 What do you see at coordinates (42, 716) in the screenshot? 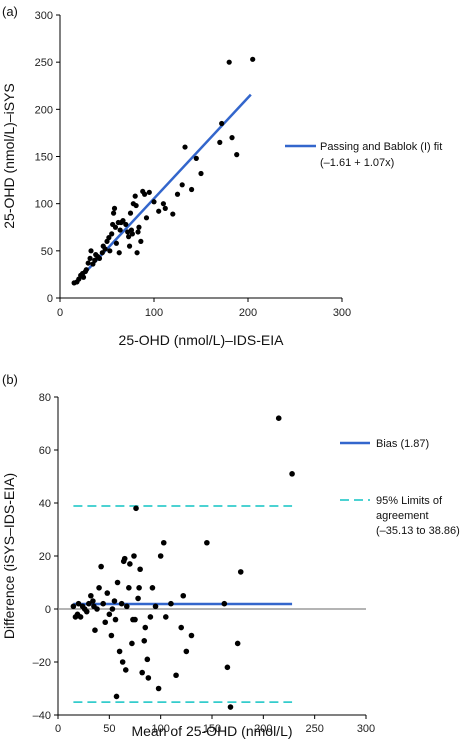
I see `panel-b-y-tick-label: –40` at bounding box center [42, 716].